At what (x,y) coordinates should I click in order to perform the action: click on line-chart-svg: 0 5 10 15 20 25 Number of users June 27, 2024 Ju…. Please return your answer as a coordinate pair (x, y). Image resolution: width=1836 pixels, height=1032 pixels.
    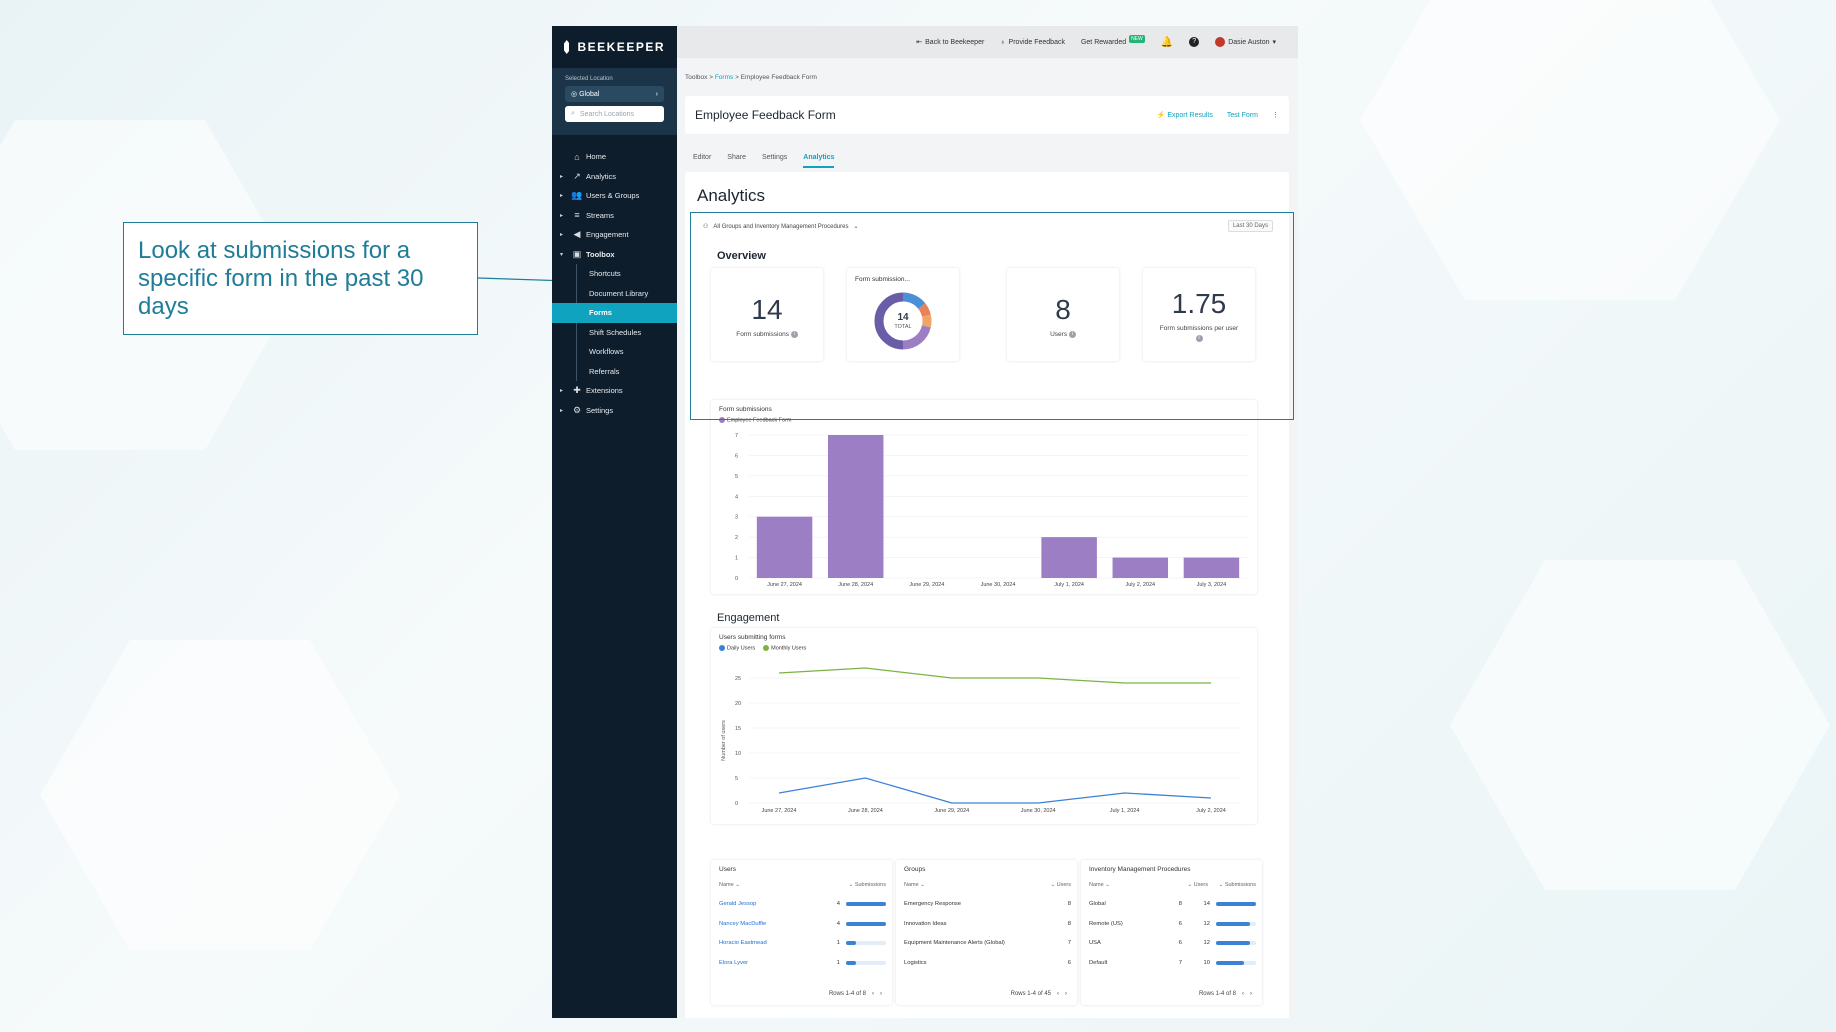
    Looking at the image, I should click on (981, 740).